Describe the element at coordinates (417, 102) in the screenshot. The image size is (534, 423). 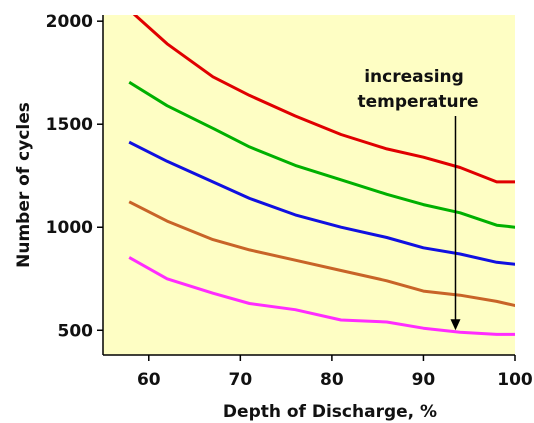
I see `annotation-line-2: temperature` at that location.